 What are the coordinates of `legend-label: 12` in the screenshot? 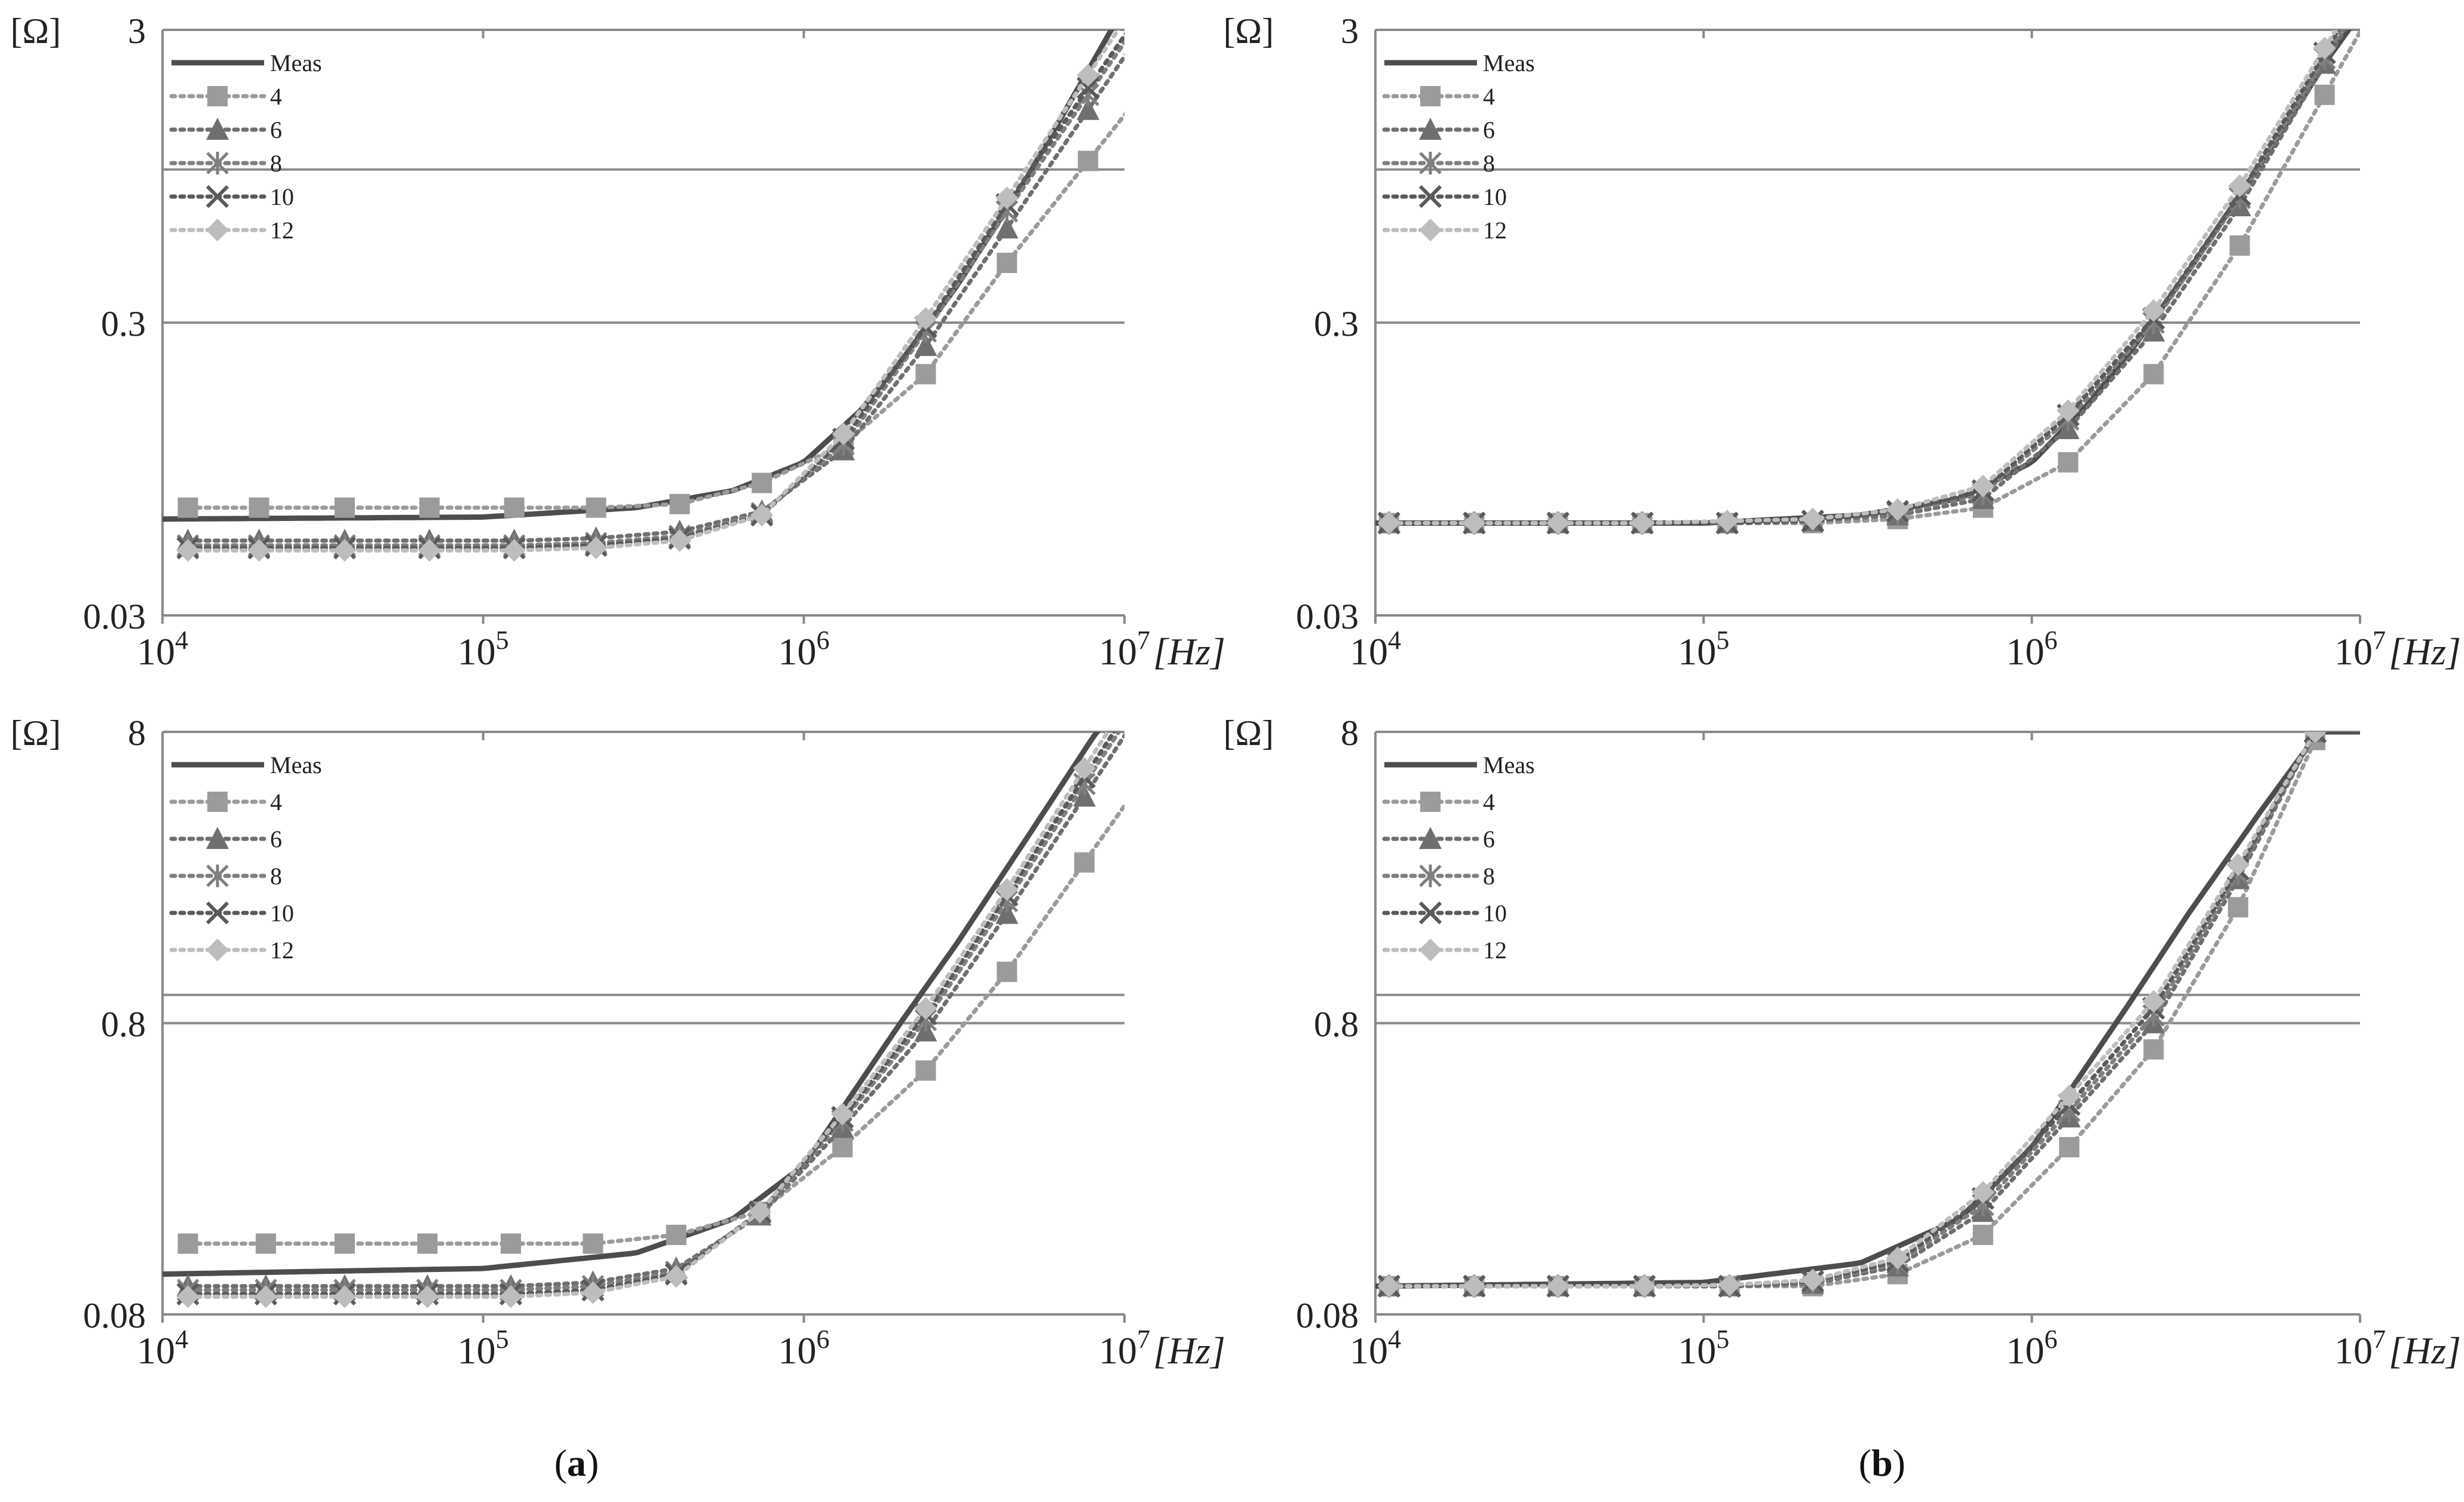 It's located at (282, 950).